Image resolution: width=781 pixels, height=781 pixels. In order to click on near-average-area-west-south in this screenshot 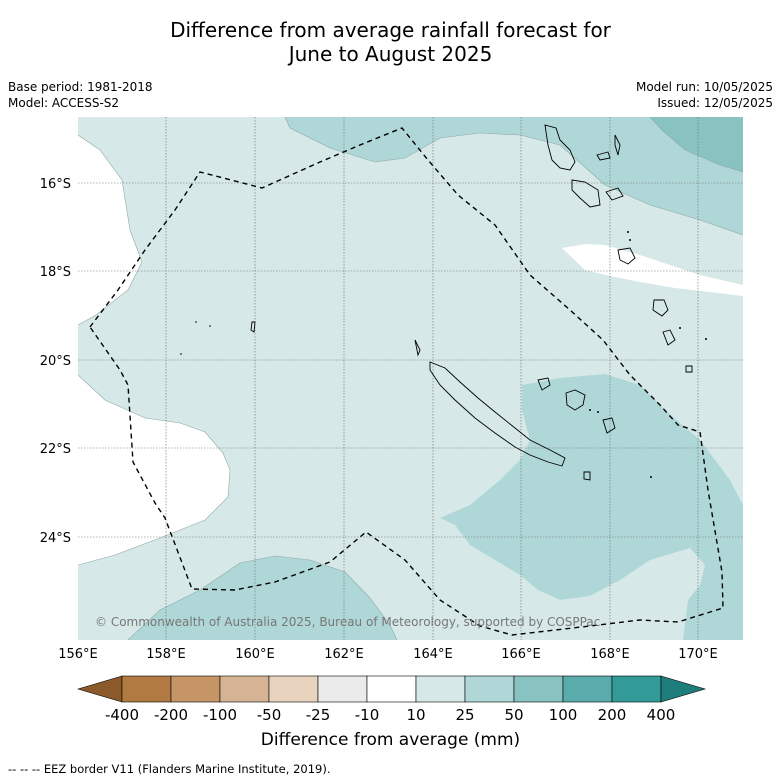, I will do `click(154, 470)`.